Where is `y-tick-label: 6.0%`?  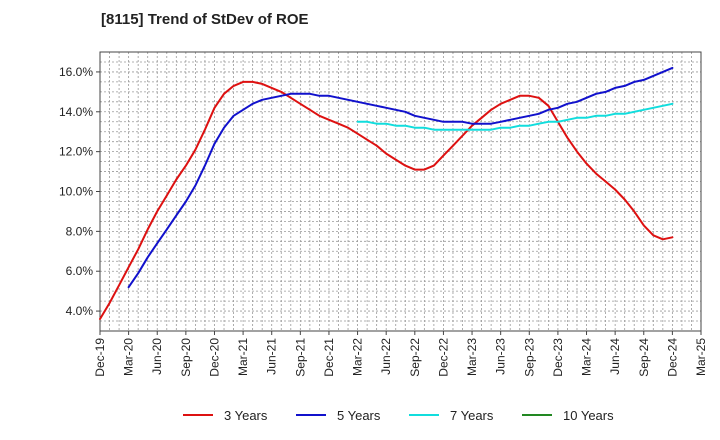 y-tick-label: 6.0% is located at coordinates (80, 271).